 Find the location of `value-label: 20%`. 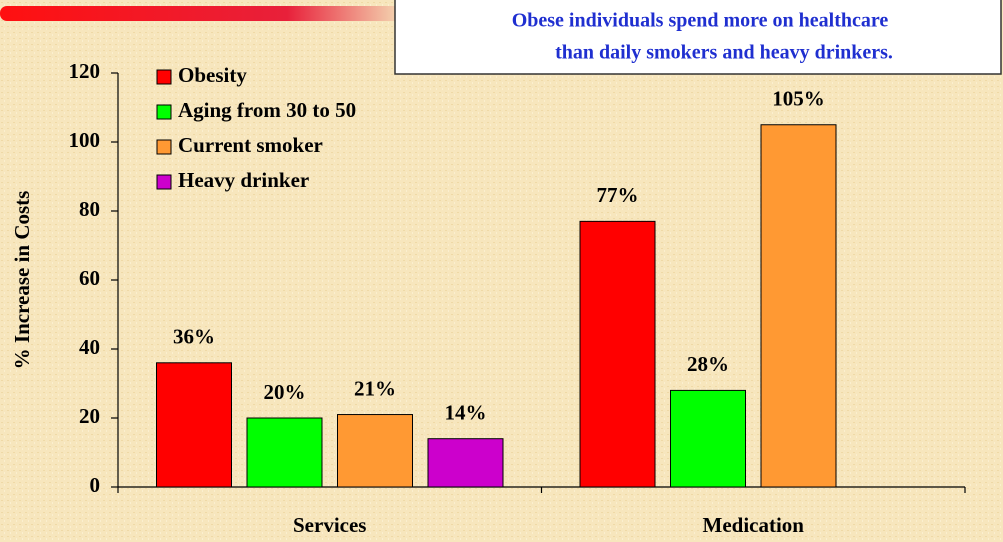

value-label: 20% is located at coordinates (285, 392).